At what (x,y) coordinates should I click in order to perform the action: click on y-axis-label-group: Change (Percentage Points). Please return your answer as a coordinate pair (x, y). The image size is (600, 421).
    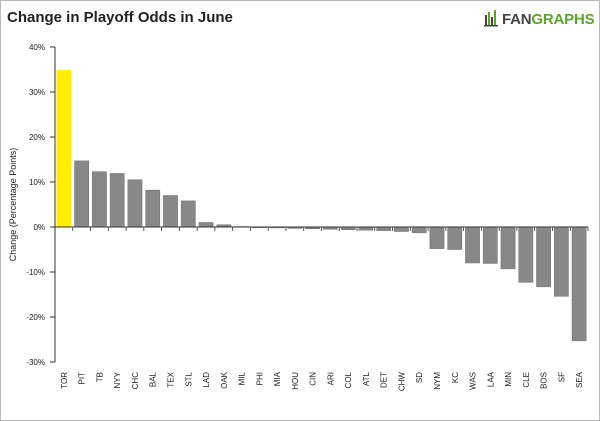
    Looking at the image, I should click on (13, 205).